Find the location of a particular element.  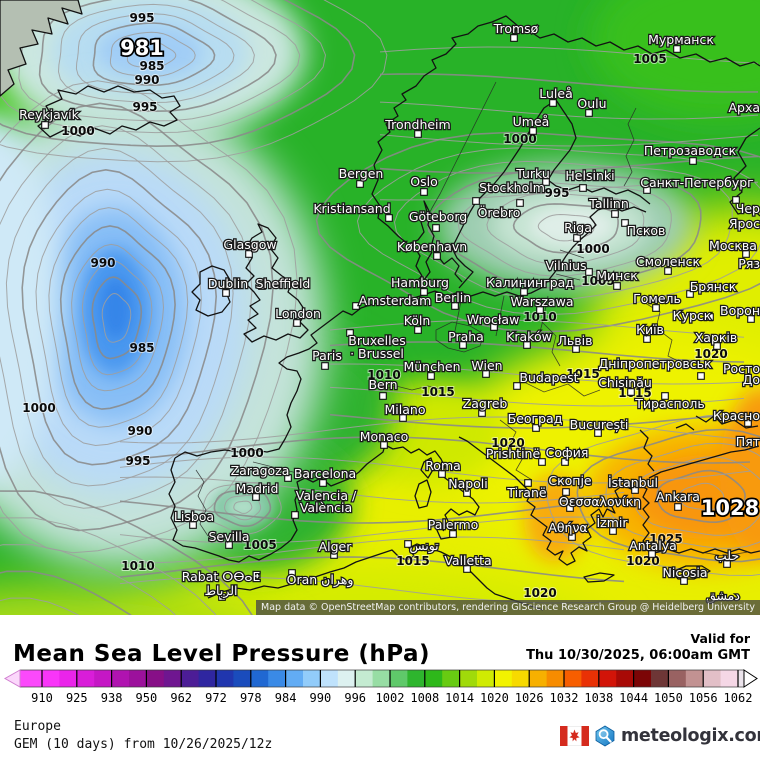

city-label: Paris is located at coordinates (327, 355).